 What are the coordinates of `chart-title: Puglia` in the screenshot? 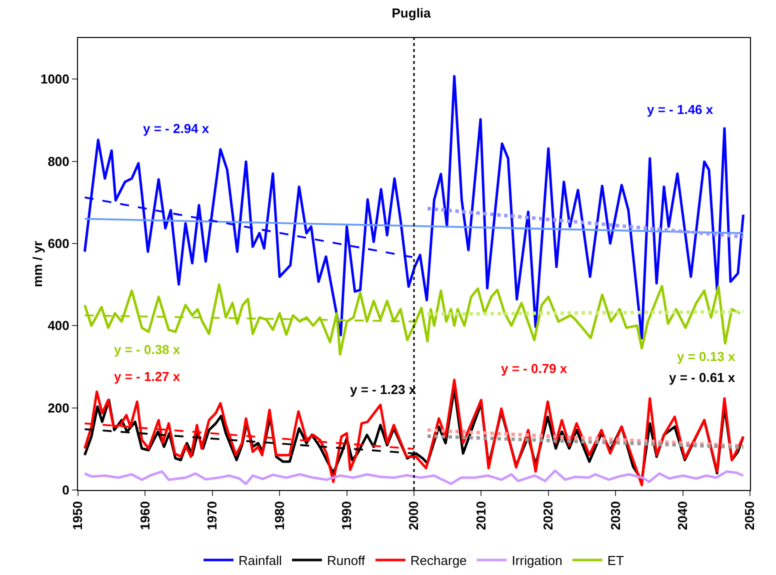 It's located at (412, 13).